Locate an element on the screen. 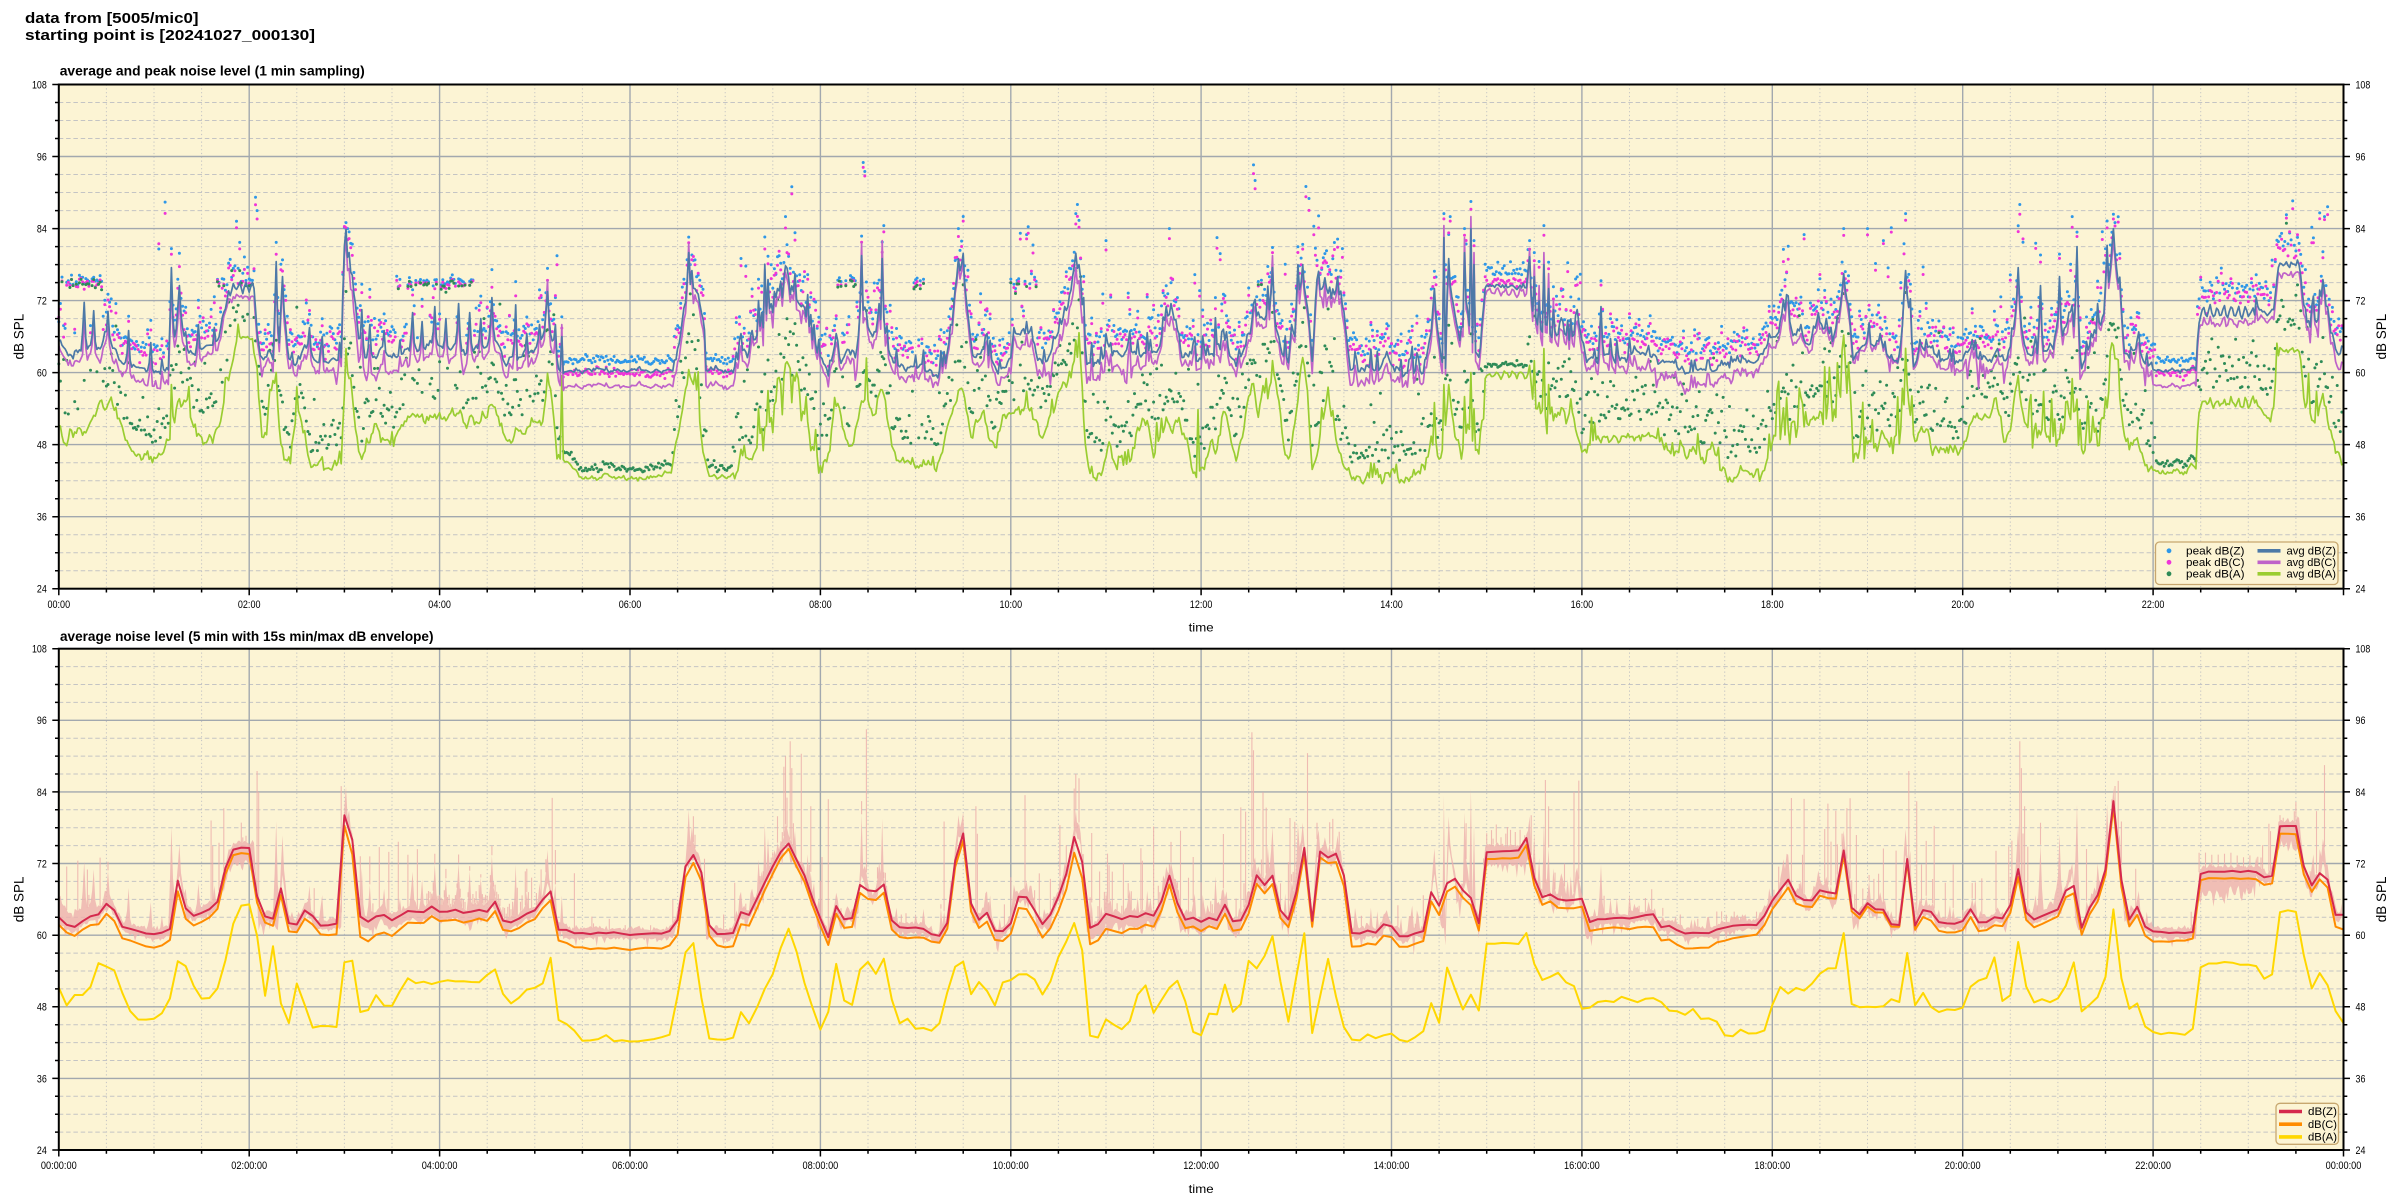 The height and width of the screenshot is (1200, 2400). svg-text: avg dB(Z) is located at coordinates (2312, 552).